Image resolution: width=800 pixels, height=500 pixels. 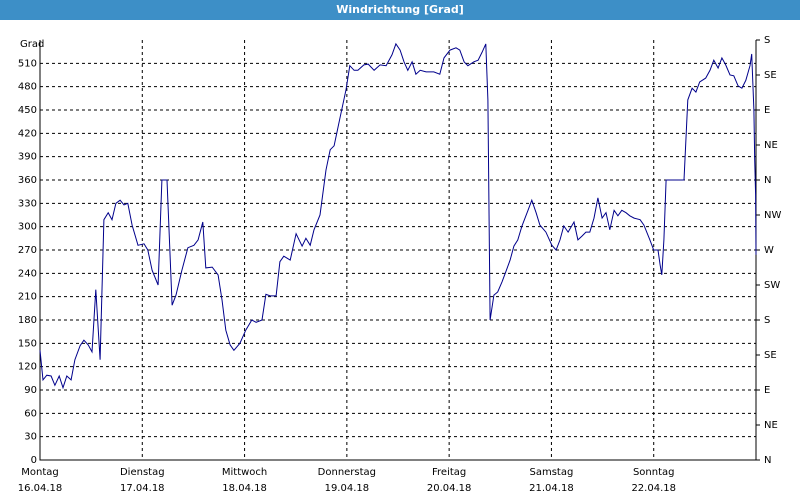 What do you see at coordinates (772, 215) in the screenshot?
I see `y2-tick-label: NW` at bounding box center [772, 215].